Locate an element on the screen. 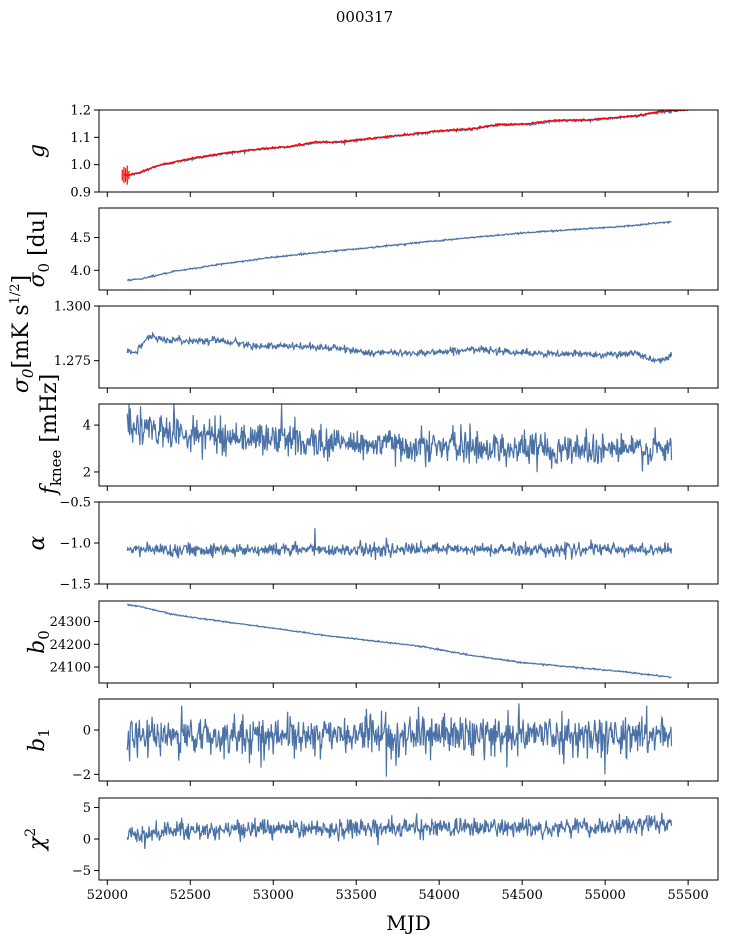  ylabel-chi2: χ2 is located at coordinates (36, 840).